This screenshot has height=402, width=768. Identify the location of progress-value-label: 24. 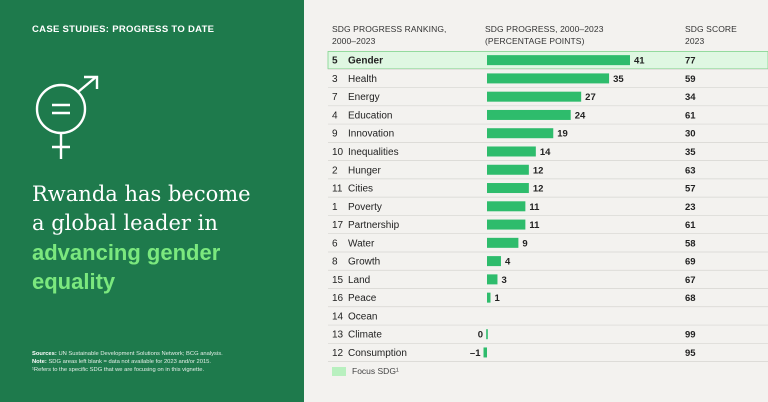
(580, 115).